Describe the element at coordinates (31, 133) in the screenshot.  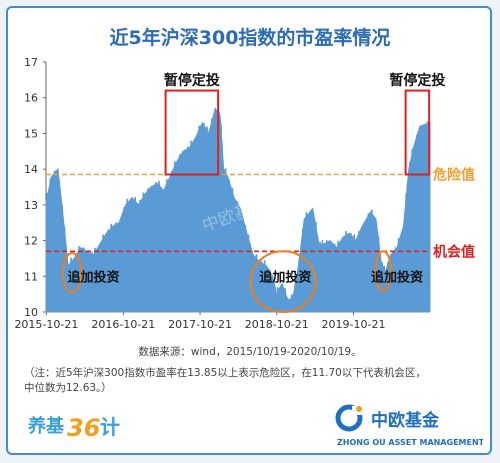
I see `y-tick-label: 15` at that location.